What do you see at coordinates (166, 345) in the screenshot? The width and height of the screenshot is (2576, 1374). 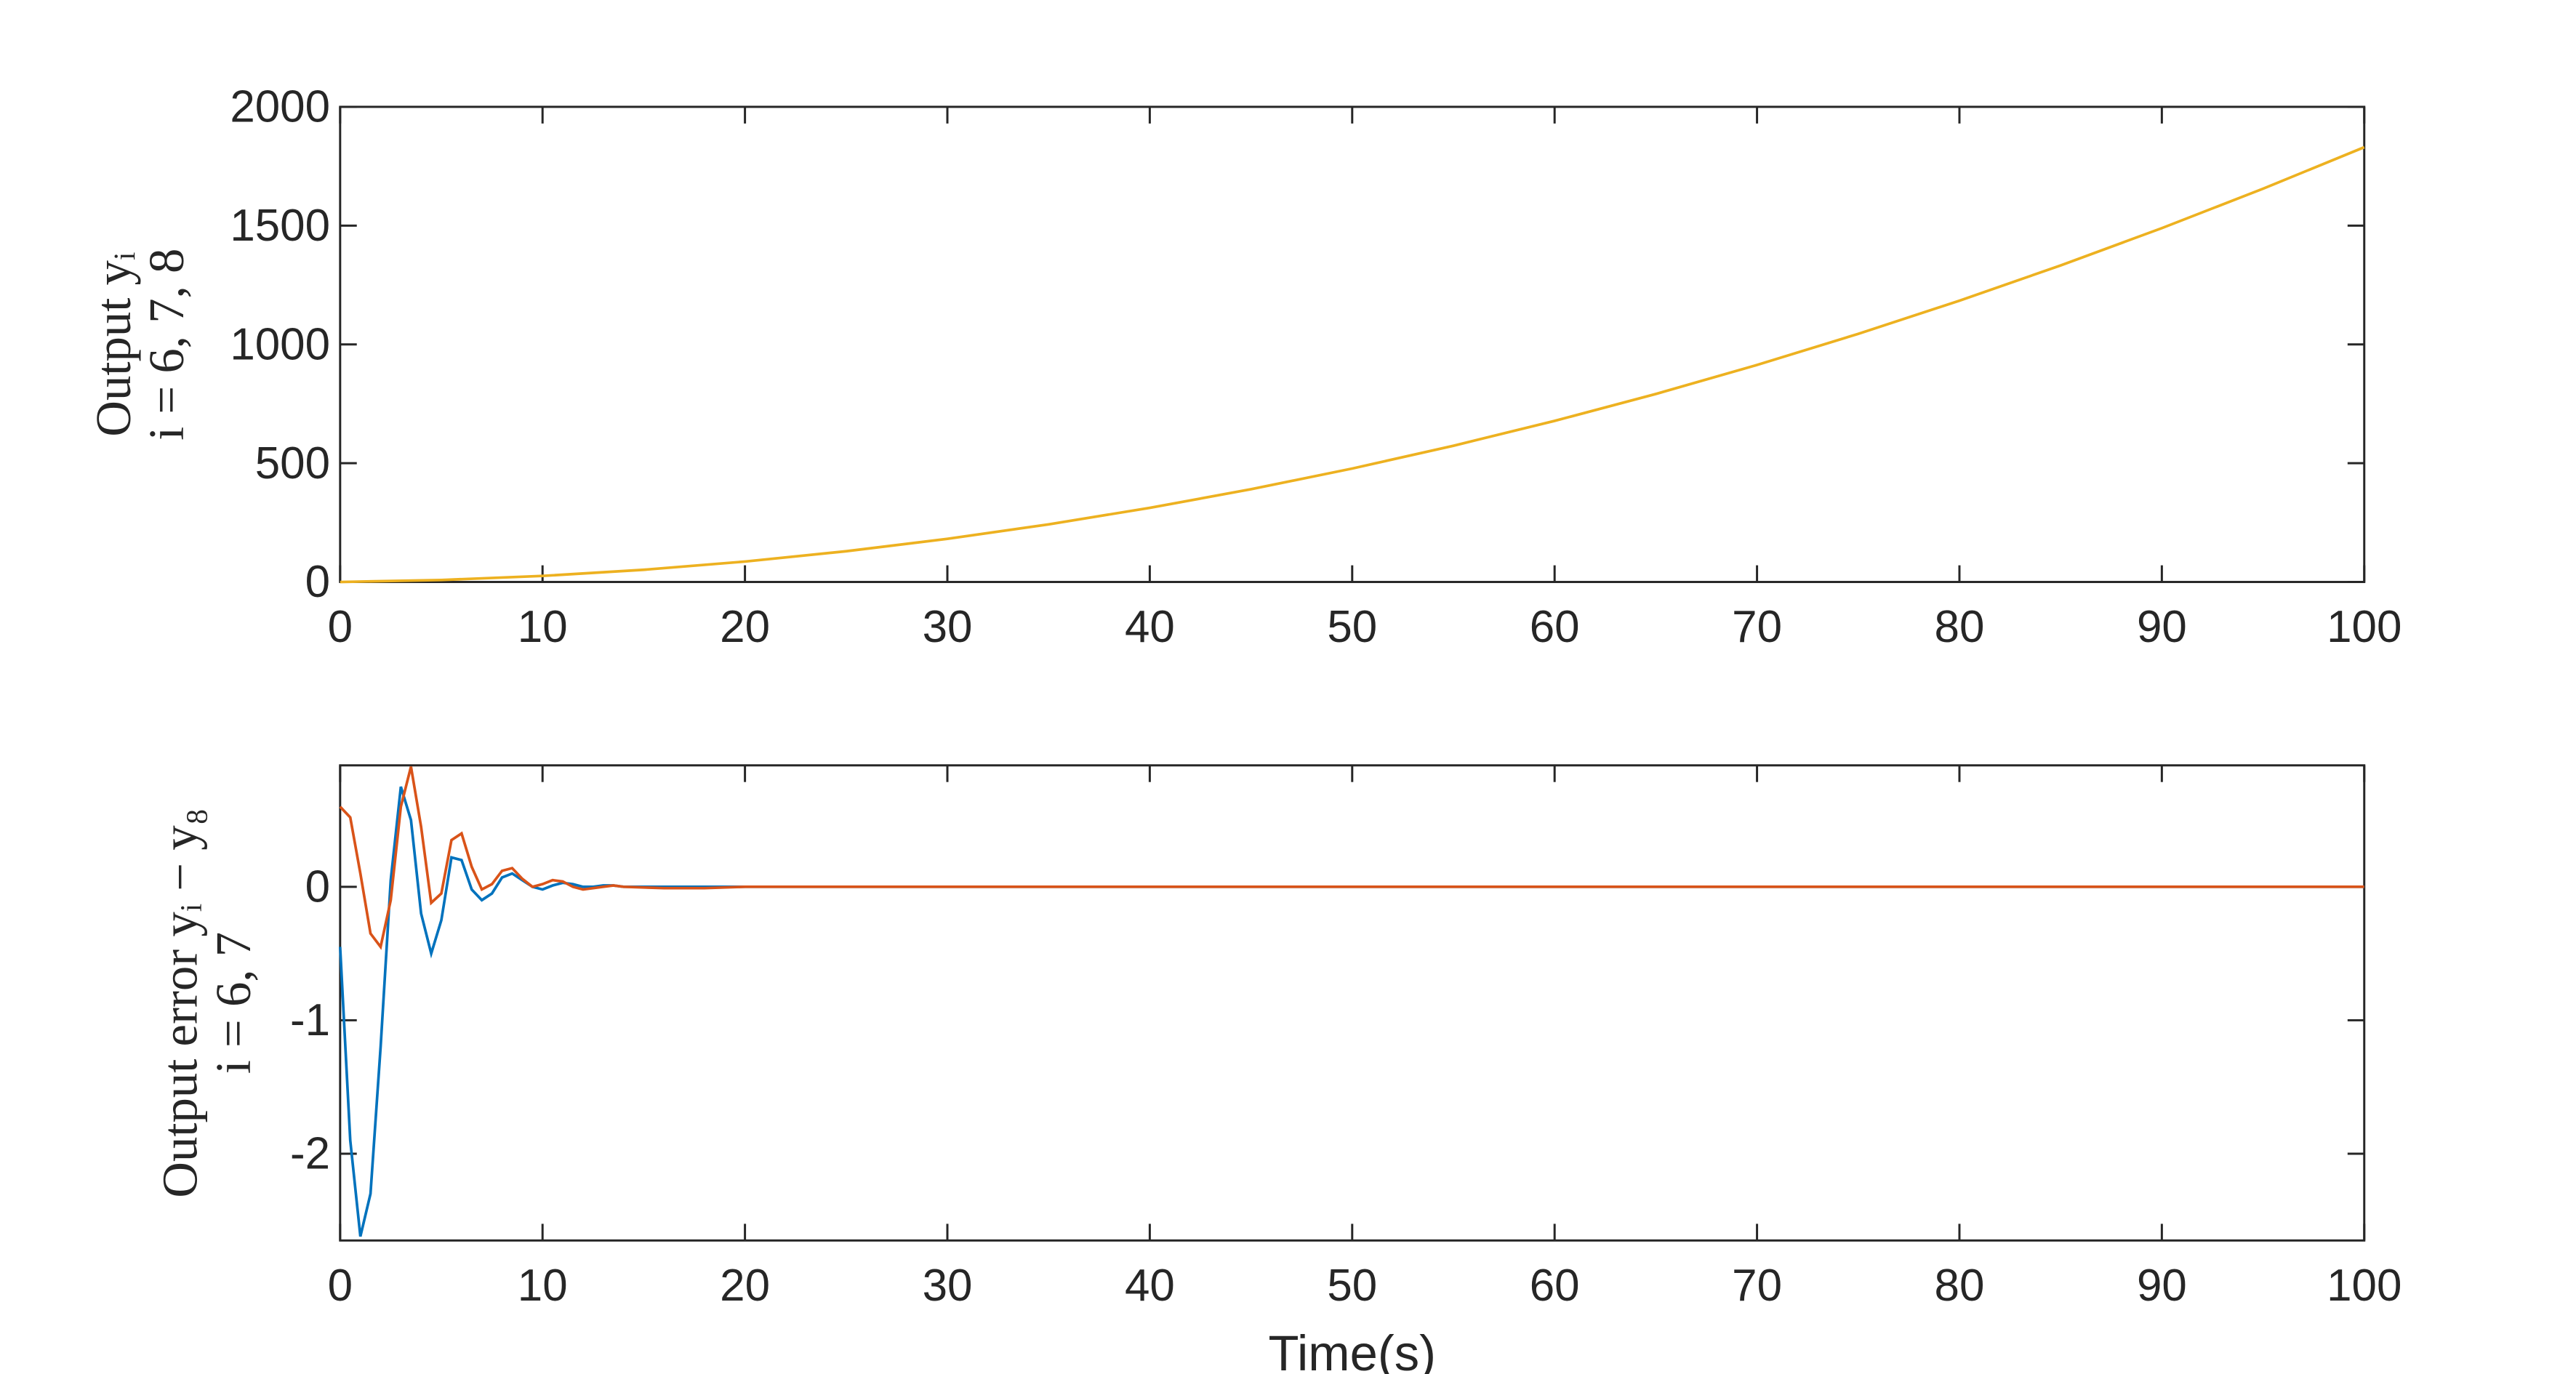 I see `y-axis-label: i = 6, 7, 8` at bounding box center [166, 345].